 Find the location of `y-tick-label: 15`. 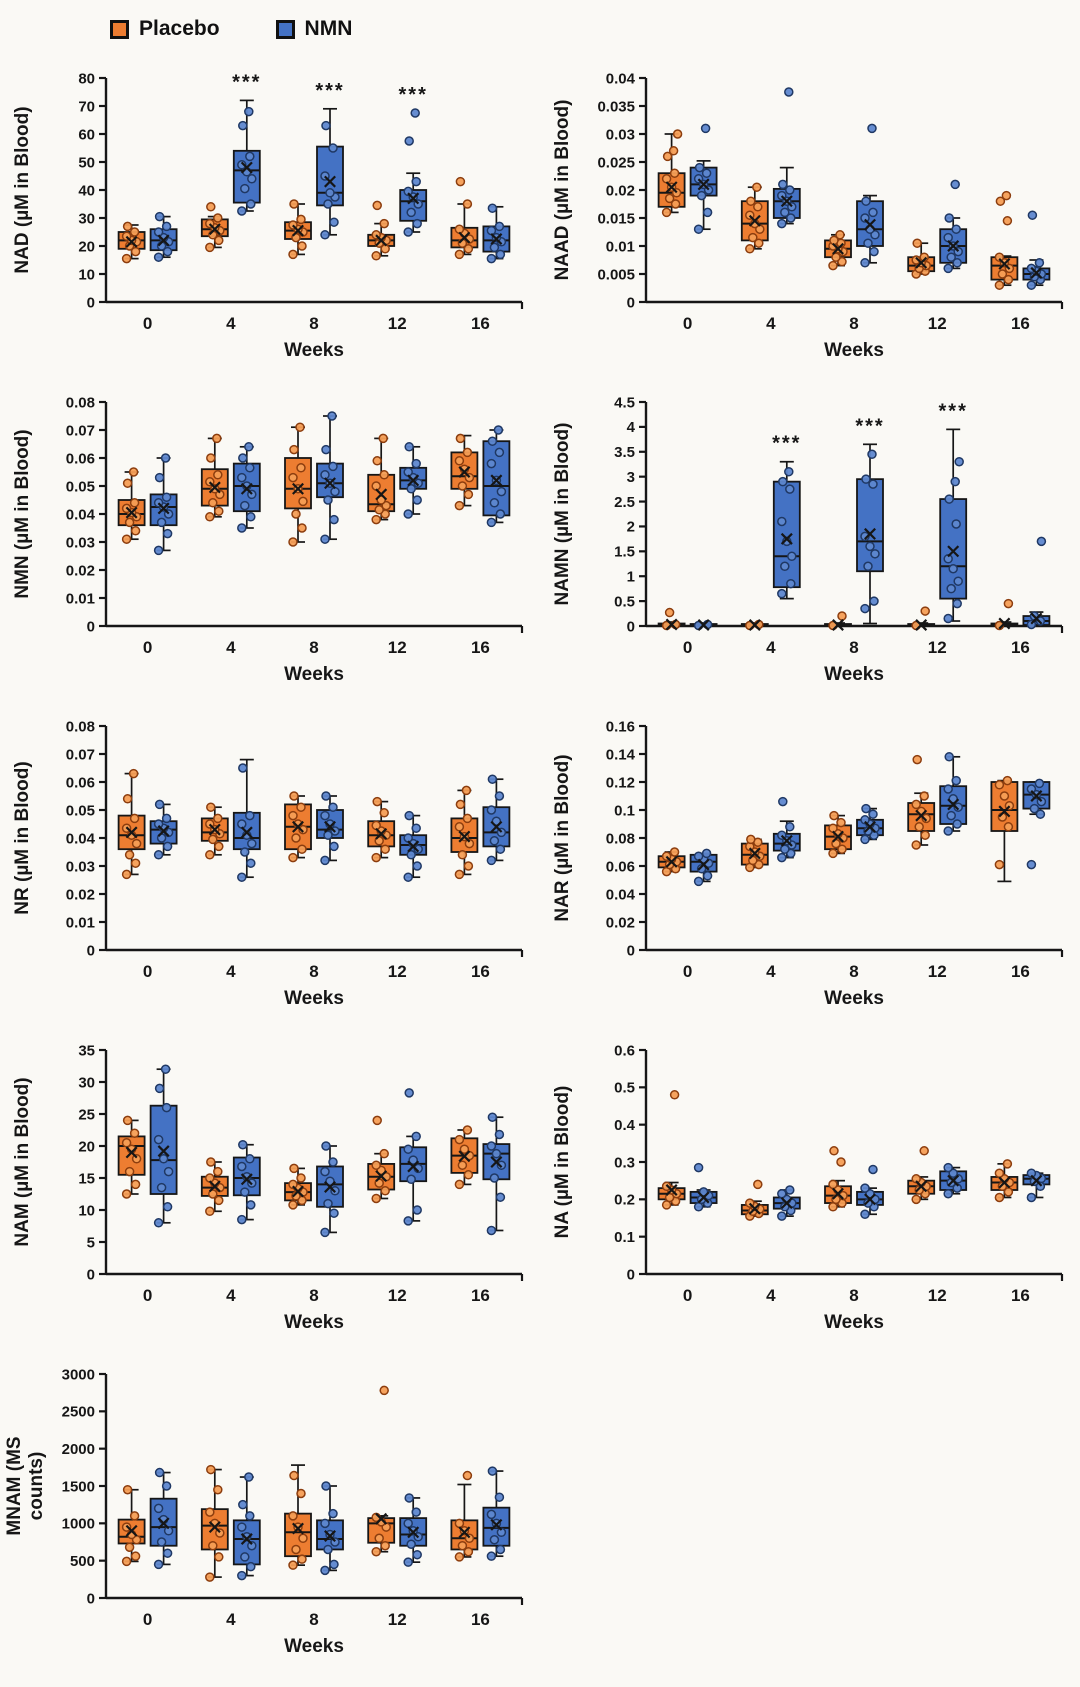

y-tick-label: 15 is located at coordinates (86, 1178).